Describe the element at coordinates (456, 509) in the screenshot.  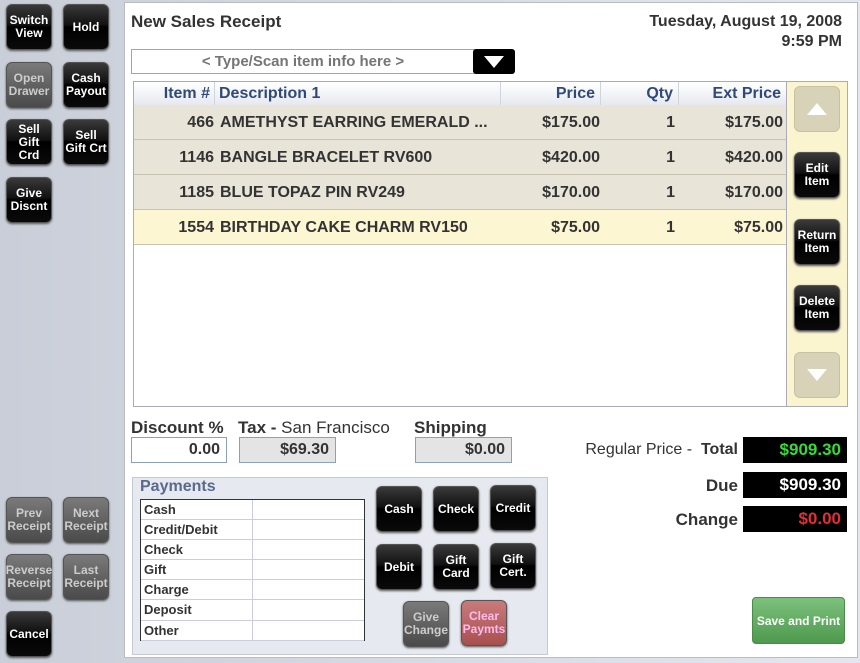
I see `pay-check-button: Check` at that location.